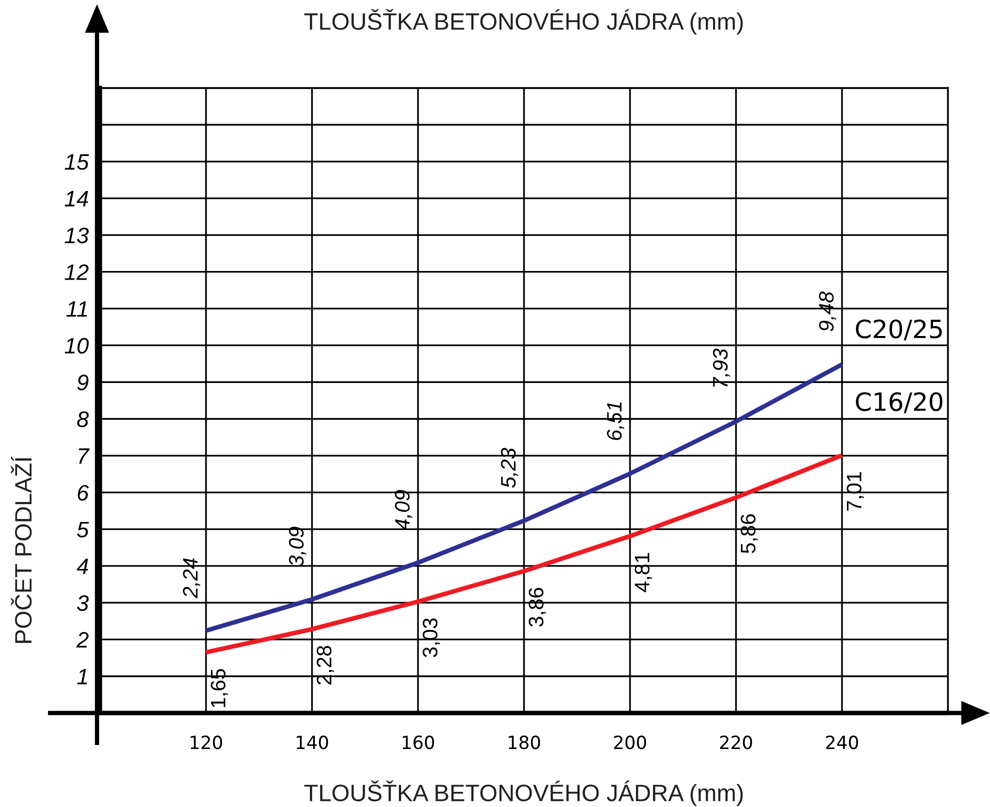 The width and height of the screenshot is (990, 807). What do you see at coordinates (82, 640) in the screenshot?
I see `y-tick-label: 2` at bounding box center [82, 640].